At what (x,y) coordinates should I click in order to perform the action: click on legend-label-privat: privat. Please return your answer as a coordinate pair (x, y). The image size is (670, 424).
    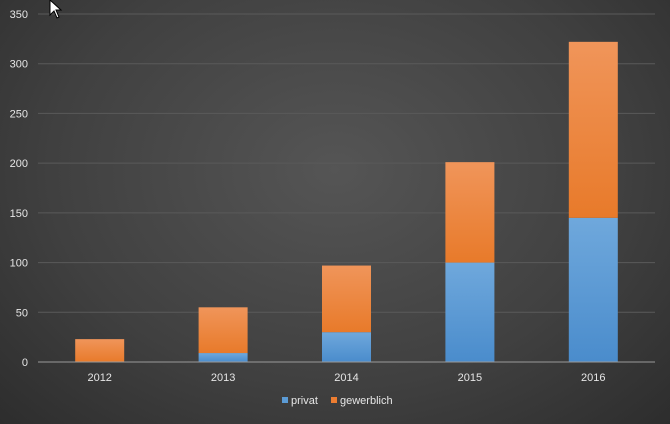
    Looking at the image, I should click on (304, 401).